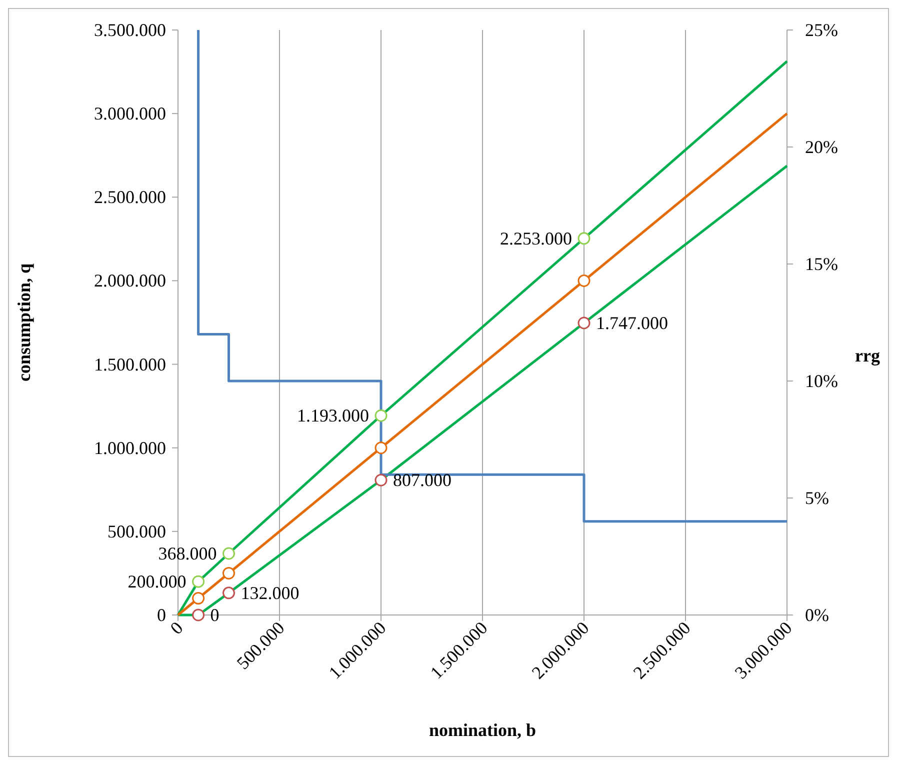 This screenshot has height=765, width=906. Describe the element at coordinates (24, 322) in the screenshot. I see `y-axis-title: consumption, q` at that location.